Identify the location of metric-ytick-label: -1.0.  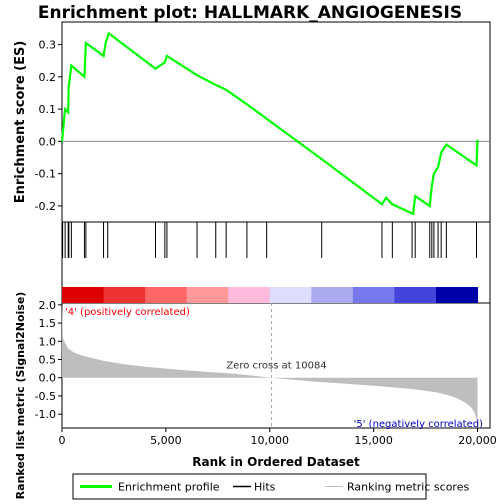
(45, 414).